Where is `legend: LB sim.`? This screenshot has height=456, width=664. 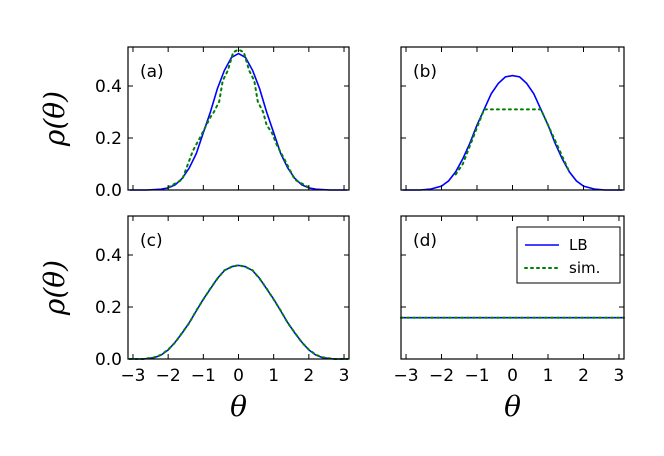 legend: LB sim. is located at coordinates (568, 255).